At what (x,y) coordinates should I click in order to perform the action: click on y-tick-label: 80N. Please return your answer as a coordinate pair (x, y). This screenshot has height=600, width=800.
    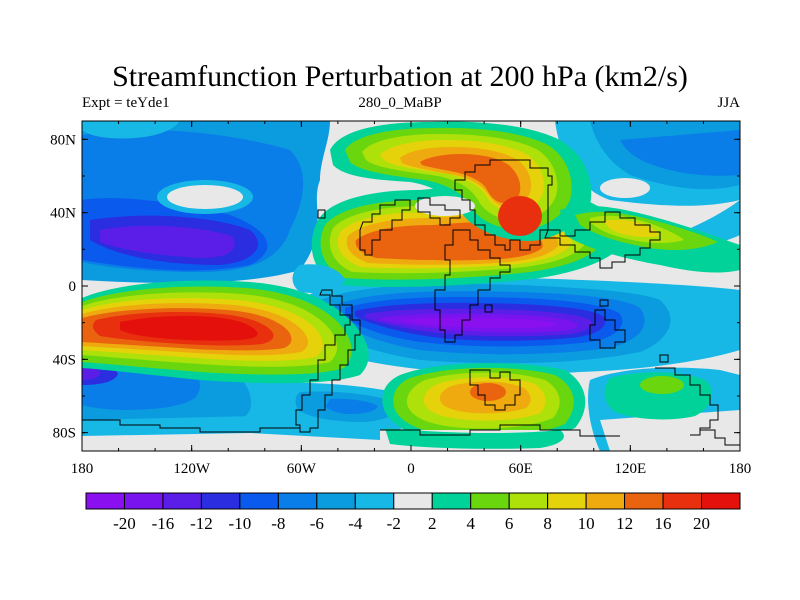
    Looking at the image, I should click on (63, 140).